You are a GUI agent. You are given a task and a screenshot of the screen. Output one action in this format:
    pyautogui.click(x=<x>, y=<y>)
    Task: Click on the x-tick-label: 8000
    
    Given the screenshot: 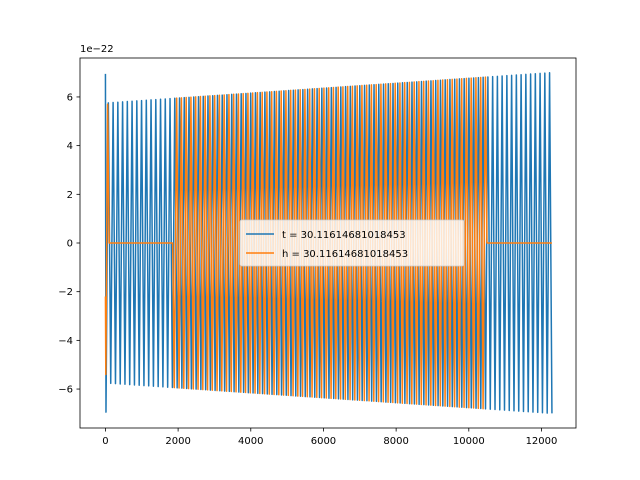 What is the action you would take?
    pyautogui.click(x=395, y=441)
    